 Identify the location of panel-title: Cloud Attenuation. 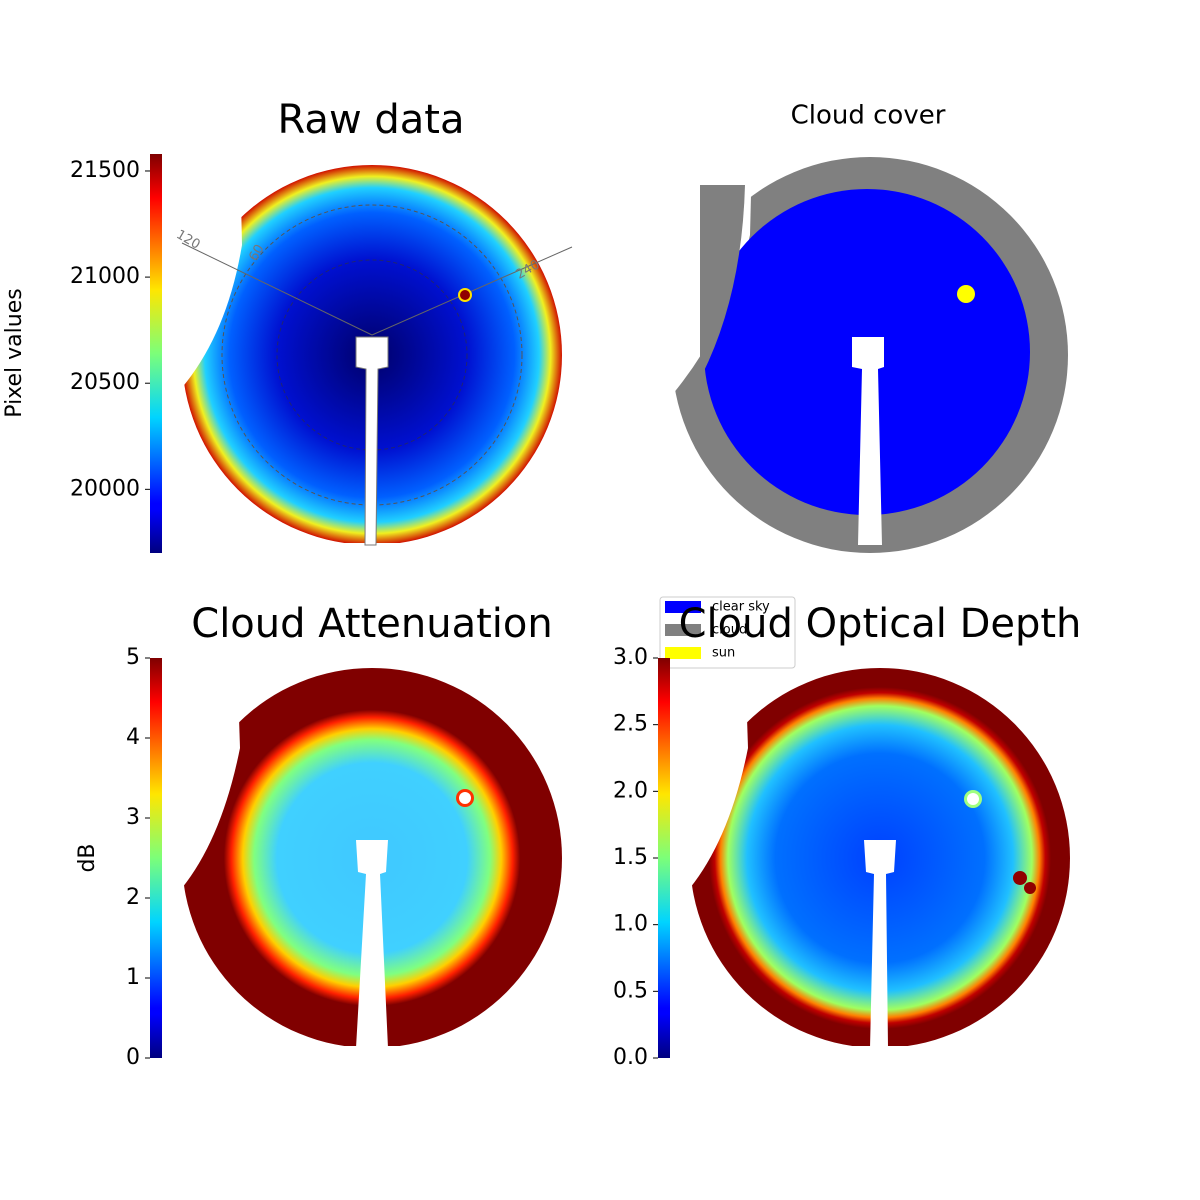
(371, 624).